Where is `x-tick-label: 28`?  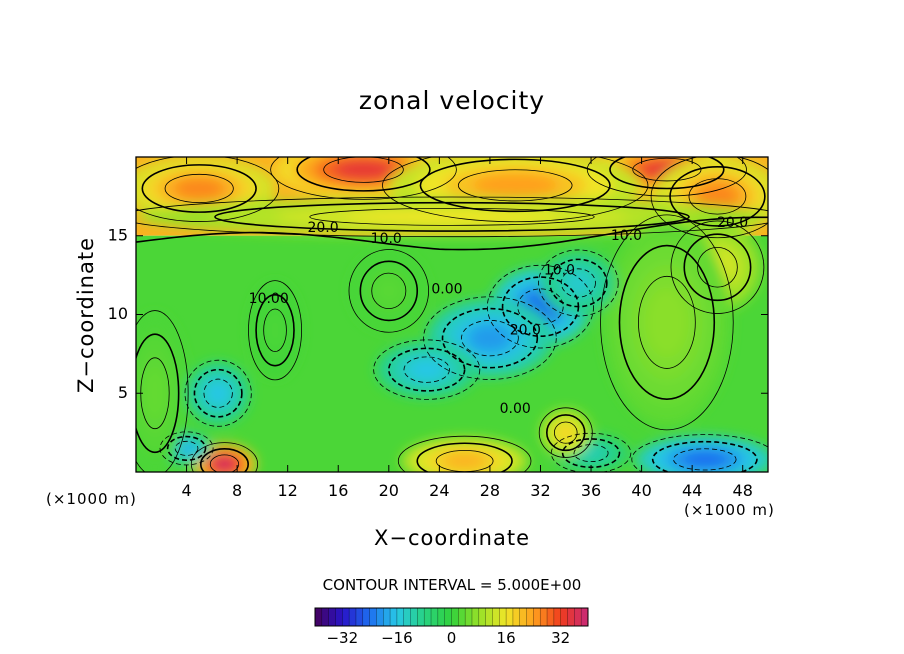
x-tick-label: 28 is located at coordinates (490, 490).